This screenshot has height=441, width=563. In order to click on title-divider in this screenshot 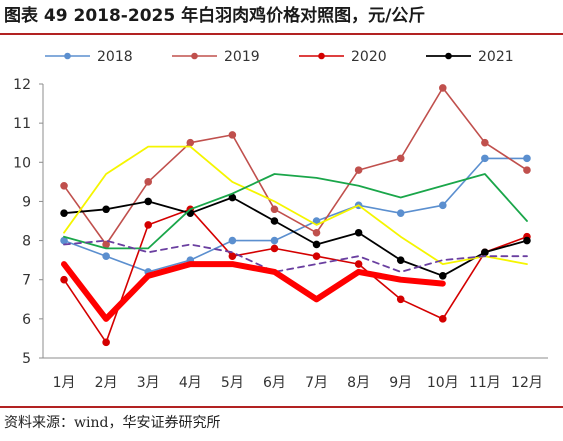, I will do `click(281, 34)`.